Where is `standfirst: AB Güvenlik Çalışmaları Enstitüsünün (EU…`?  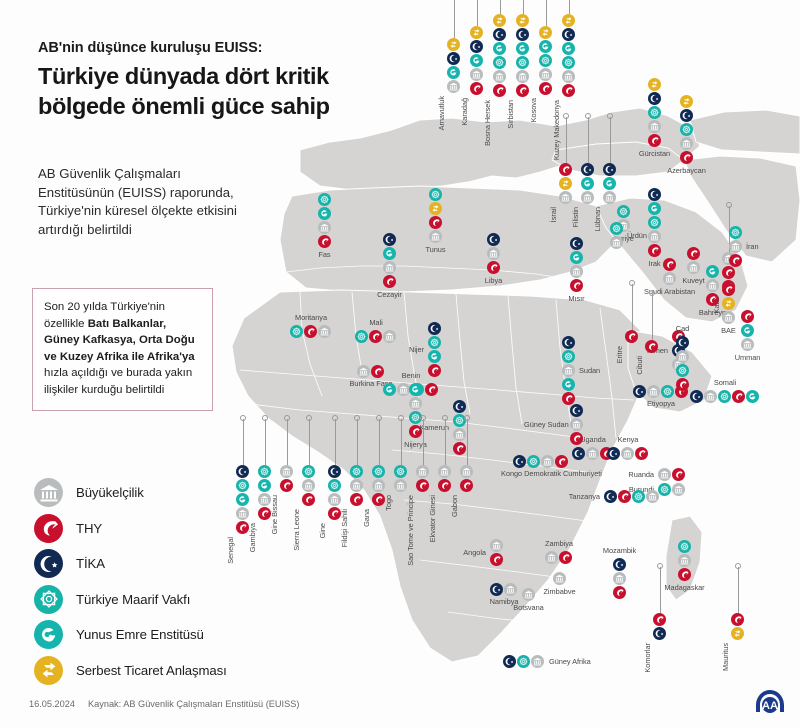 standfirst: AB Güvenlik Çalışmaları Enstitüsünün (EU… is located at coordinates (137, 202).